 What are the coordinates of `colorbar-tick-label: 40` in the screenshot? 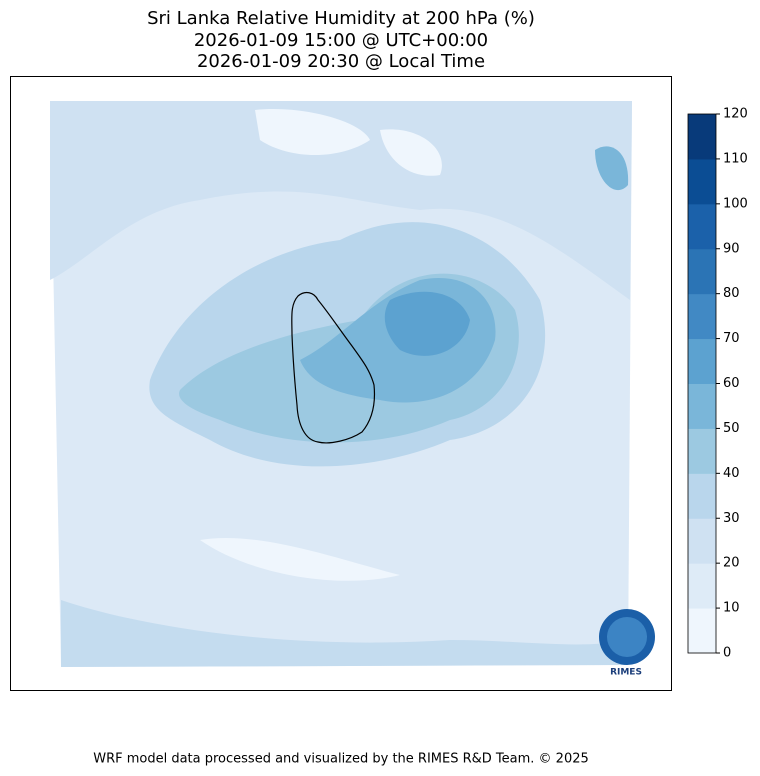 It's located at (731, 473).